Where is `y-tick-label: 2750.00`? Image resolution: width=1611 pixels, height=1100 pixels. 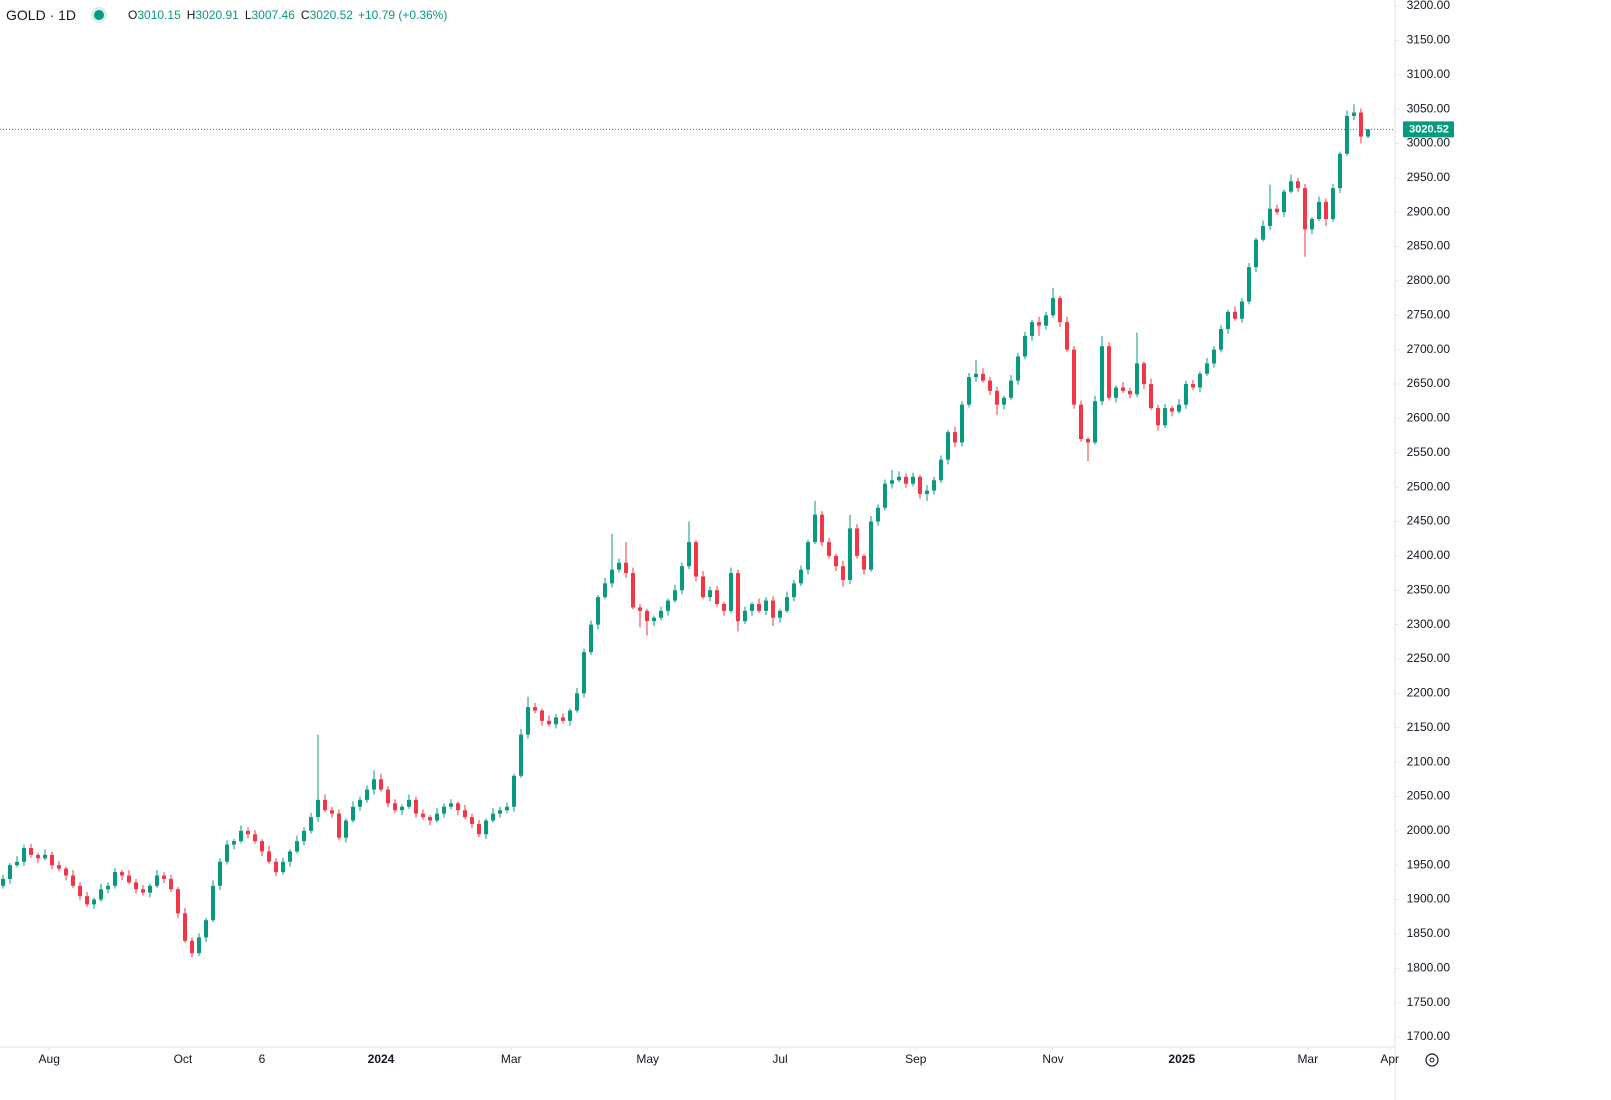
y-tick-label: 2750.00 is located at coordinates (1429, 314).